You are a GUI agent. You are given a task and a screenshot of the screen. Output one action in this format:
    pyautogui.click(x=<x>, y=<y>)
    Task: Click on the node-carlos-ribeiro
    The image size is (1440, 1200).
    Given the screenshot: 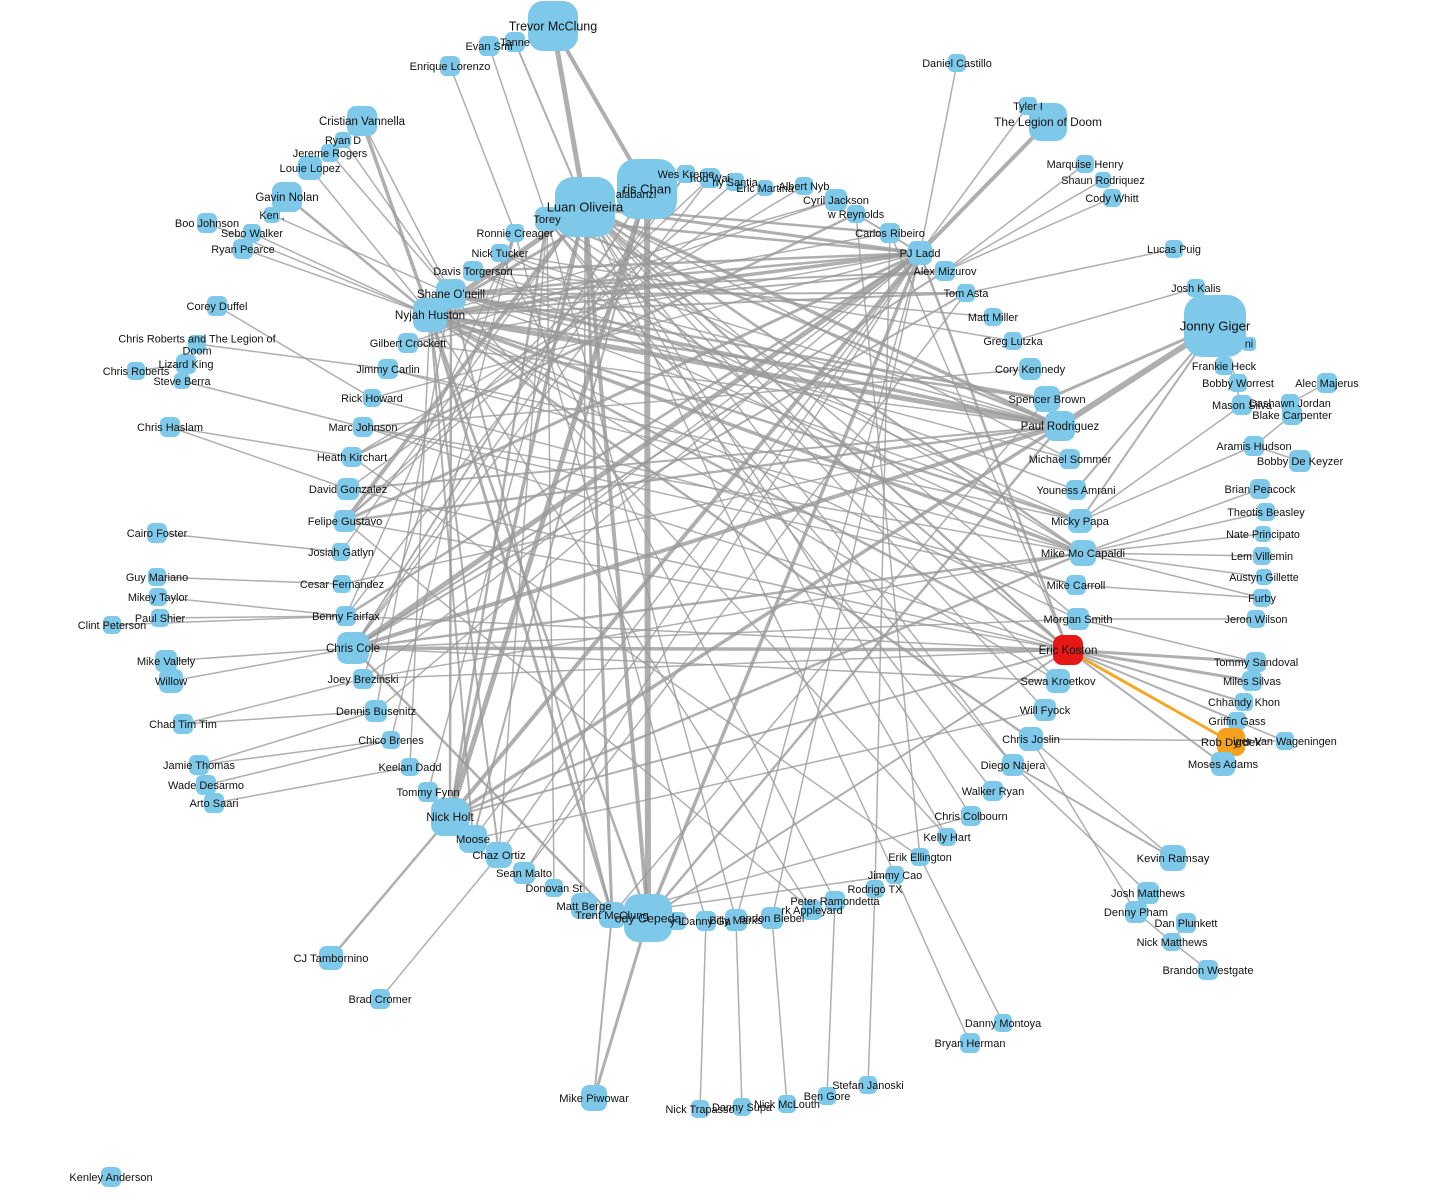 What is the action you would take?
    pyautogui.click(x=890, y=233)
    